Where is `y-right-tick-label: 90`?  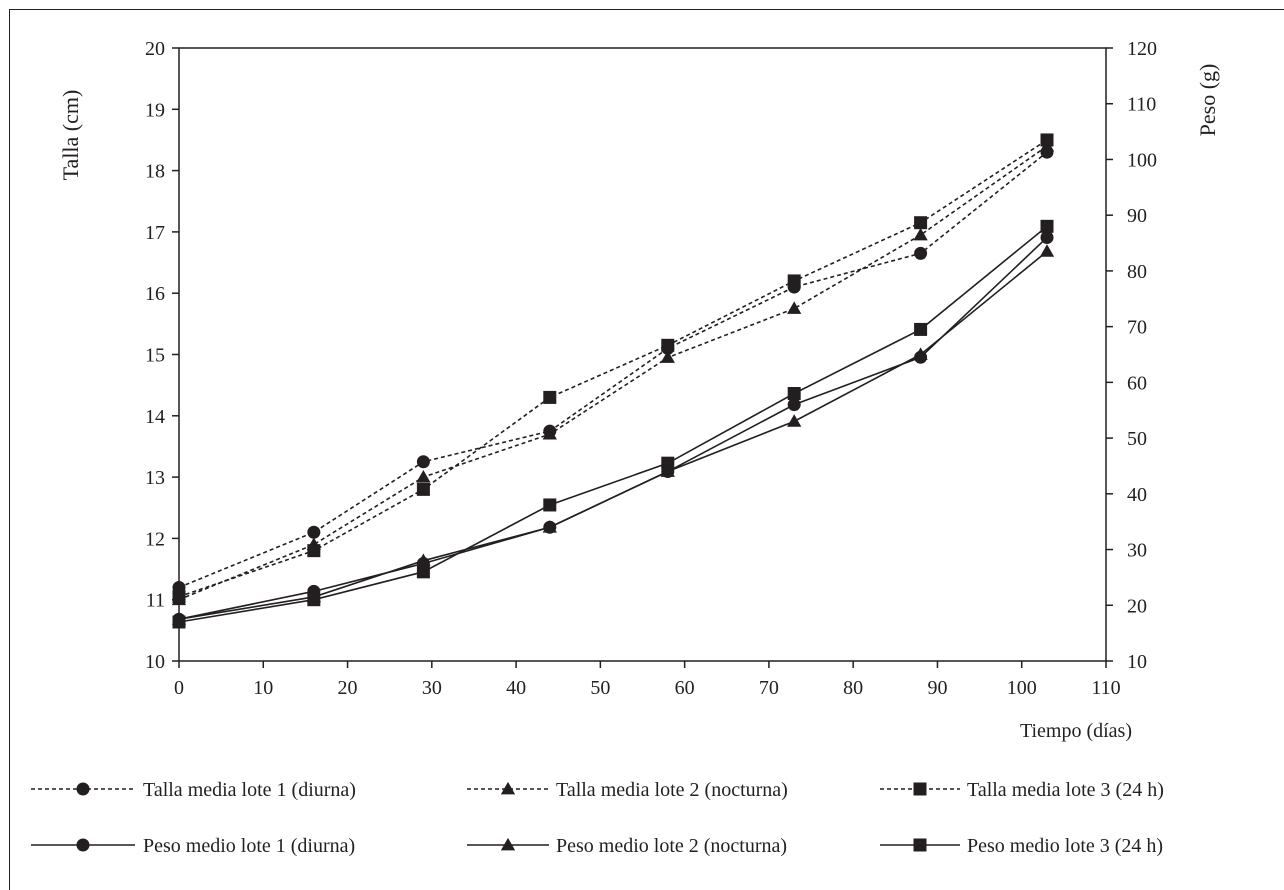
y-right-tick-label: 90 is located at coordinates (1137, 216).